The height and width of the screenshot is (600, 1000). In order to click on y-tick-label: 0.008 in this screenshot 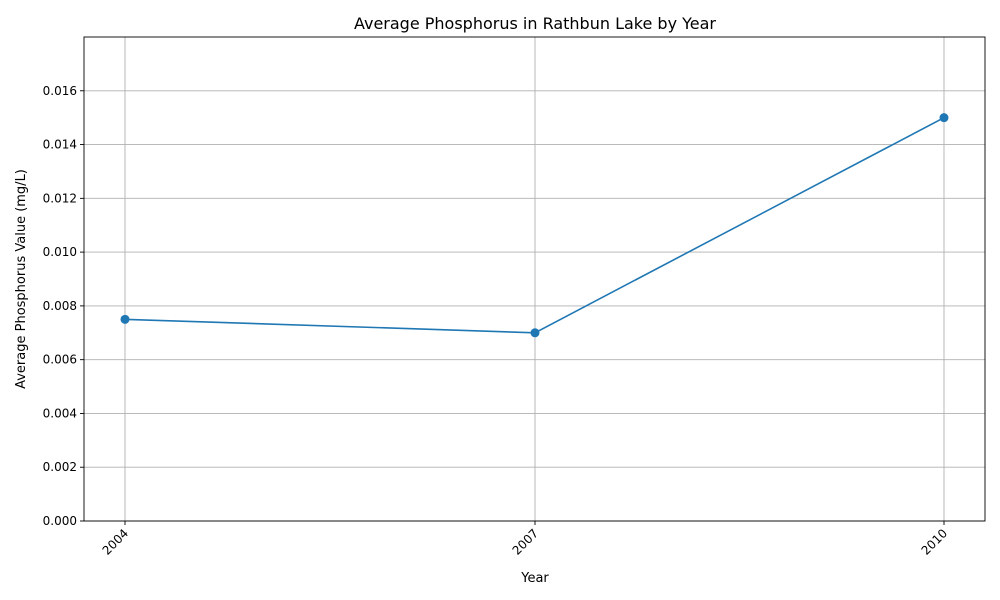, I will do `click(60, 306)`.